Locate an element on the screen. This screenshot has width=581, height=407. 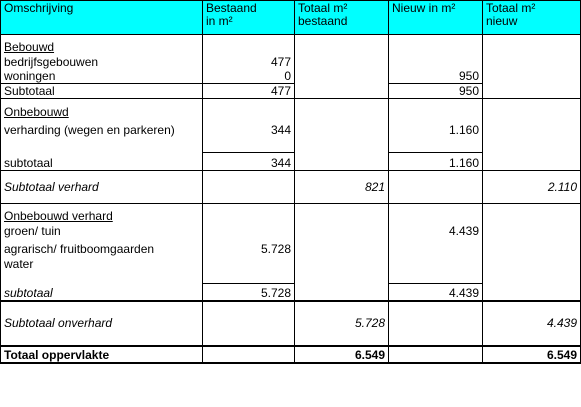
header-bestaand: Bestaand in m² is located at coordinates (248, 17).